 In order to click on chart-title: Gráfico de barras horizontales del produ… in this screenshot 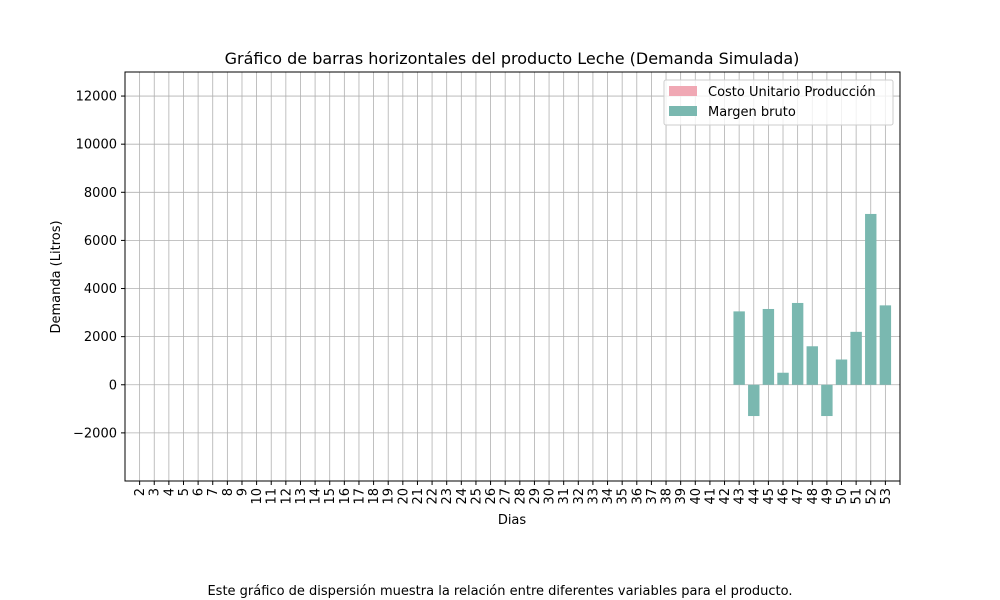, I will do `click(512, 58)`.